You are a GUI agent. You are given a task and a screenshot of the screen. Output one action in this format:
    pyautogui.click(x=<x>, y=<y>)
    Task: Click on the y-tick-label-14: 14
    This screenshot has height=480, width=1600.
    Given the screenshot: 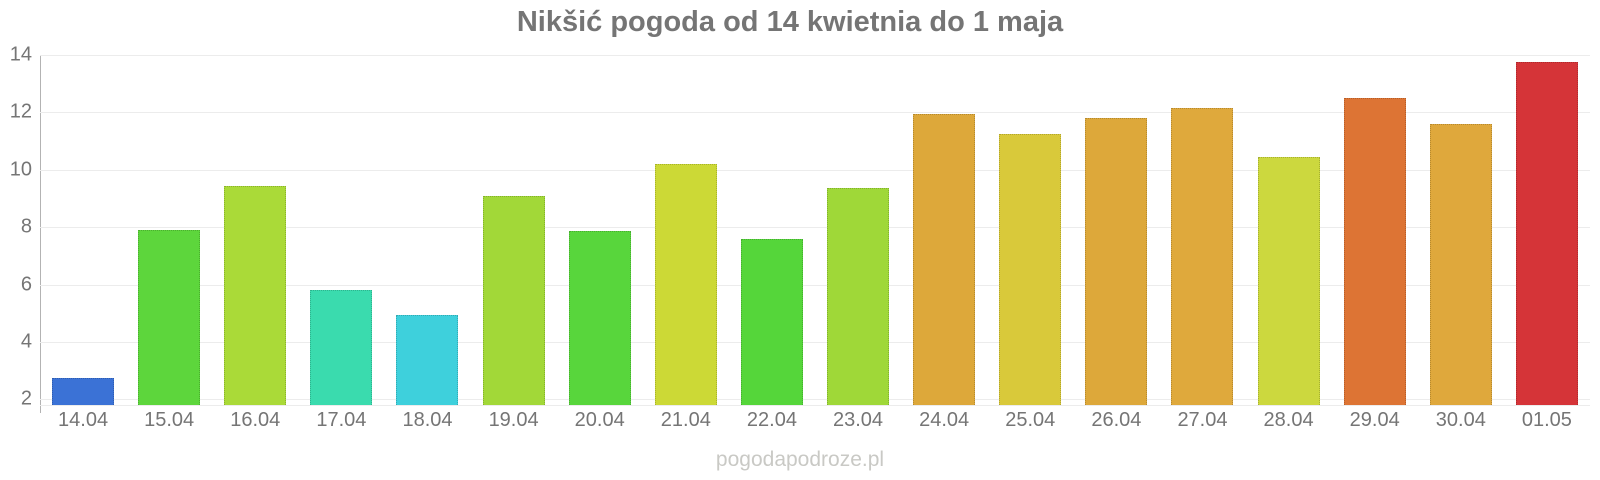 What is the action you would take?
    pyautogui.click(x=20, y=54)
    